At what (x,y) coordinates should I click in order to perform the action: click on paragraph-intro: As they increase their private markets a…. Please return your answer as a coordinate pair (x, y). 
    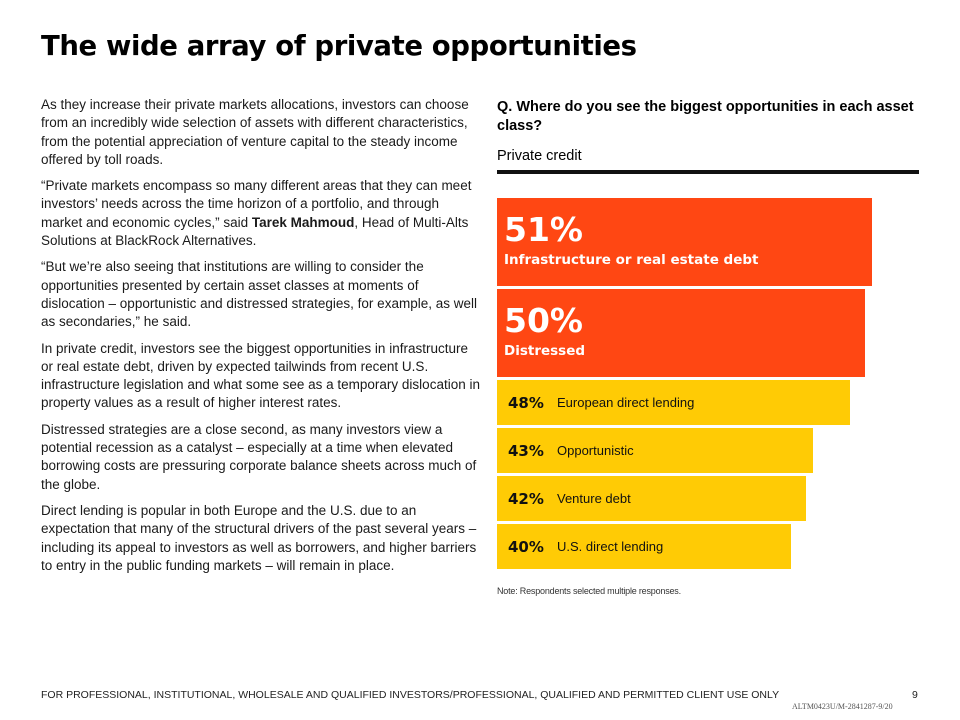
    Looking at the image, I should click on (255, 132).